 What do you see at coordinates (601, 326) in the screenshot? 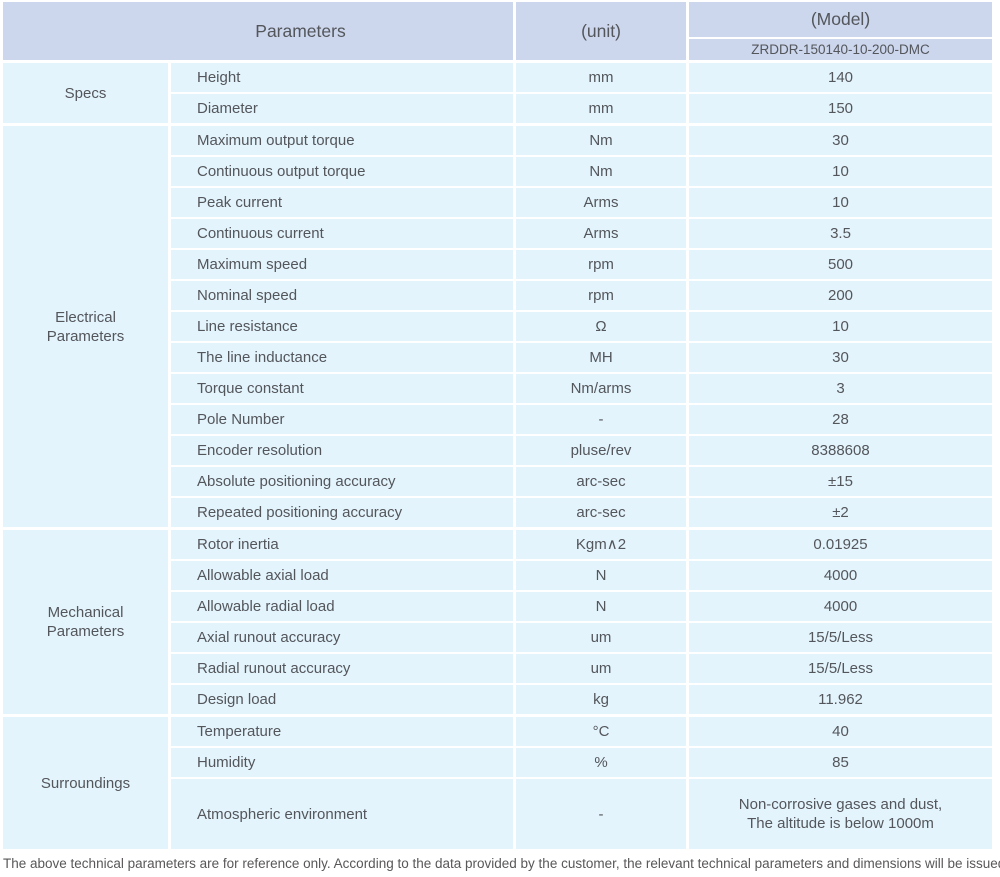
I see `unit-cell: Ω` at bounding box center [601, 326].